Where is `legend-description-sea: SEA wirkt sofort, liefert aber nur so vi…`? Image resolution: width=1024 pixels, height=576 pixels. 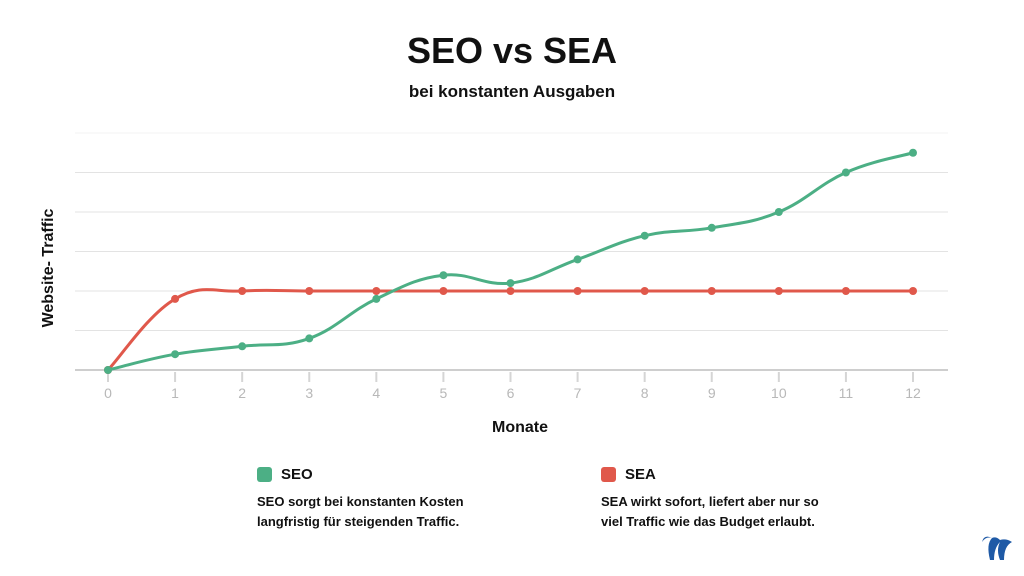
legend-description-sea: SEA wirkt sofort, liefert aber nur so vi… is located at coordinates (710, 512).